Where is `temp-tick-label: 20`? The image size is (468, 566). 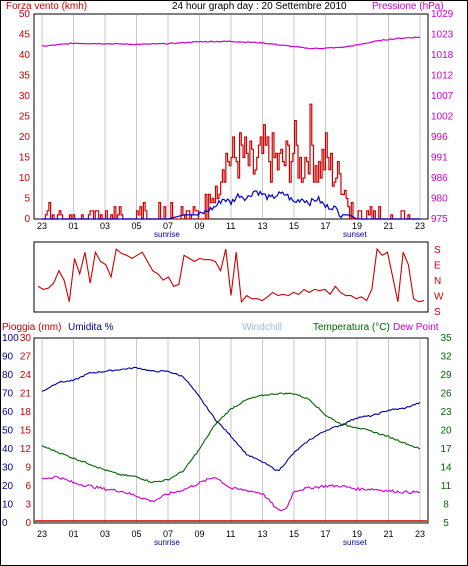 temp-tick-label: 20 is located at coordinates (446, 431).